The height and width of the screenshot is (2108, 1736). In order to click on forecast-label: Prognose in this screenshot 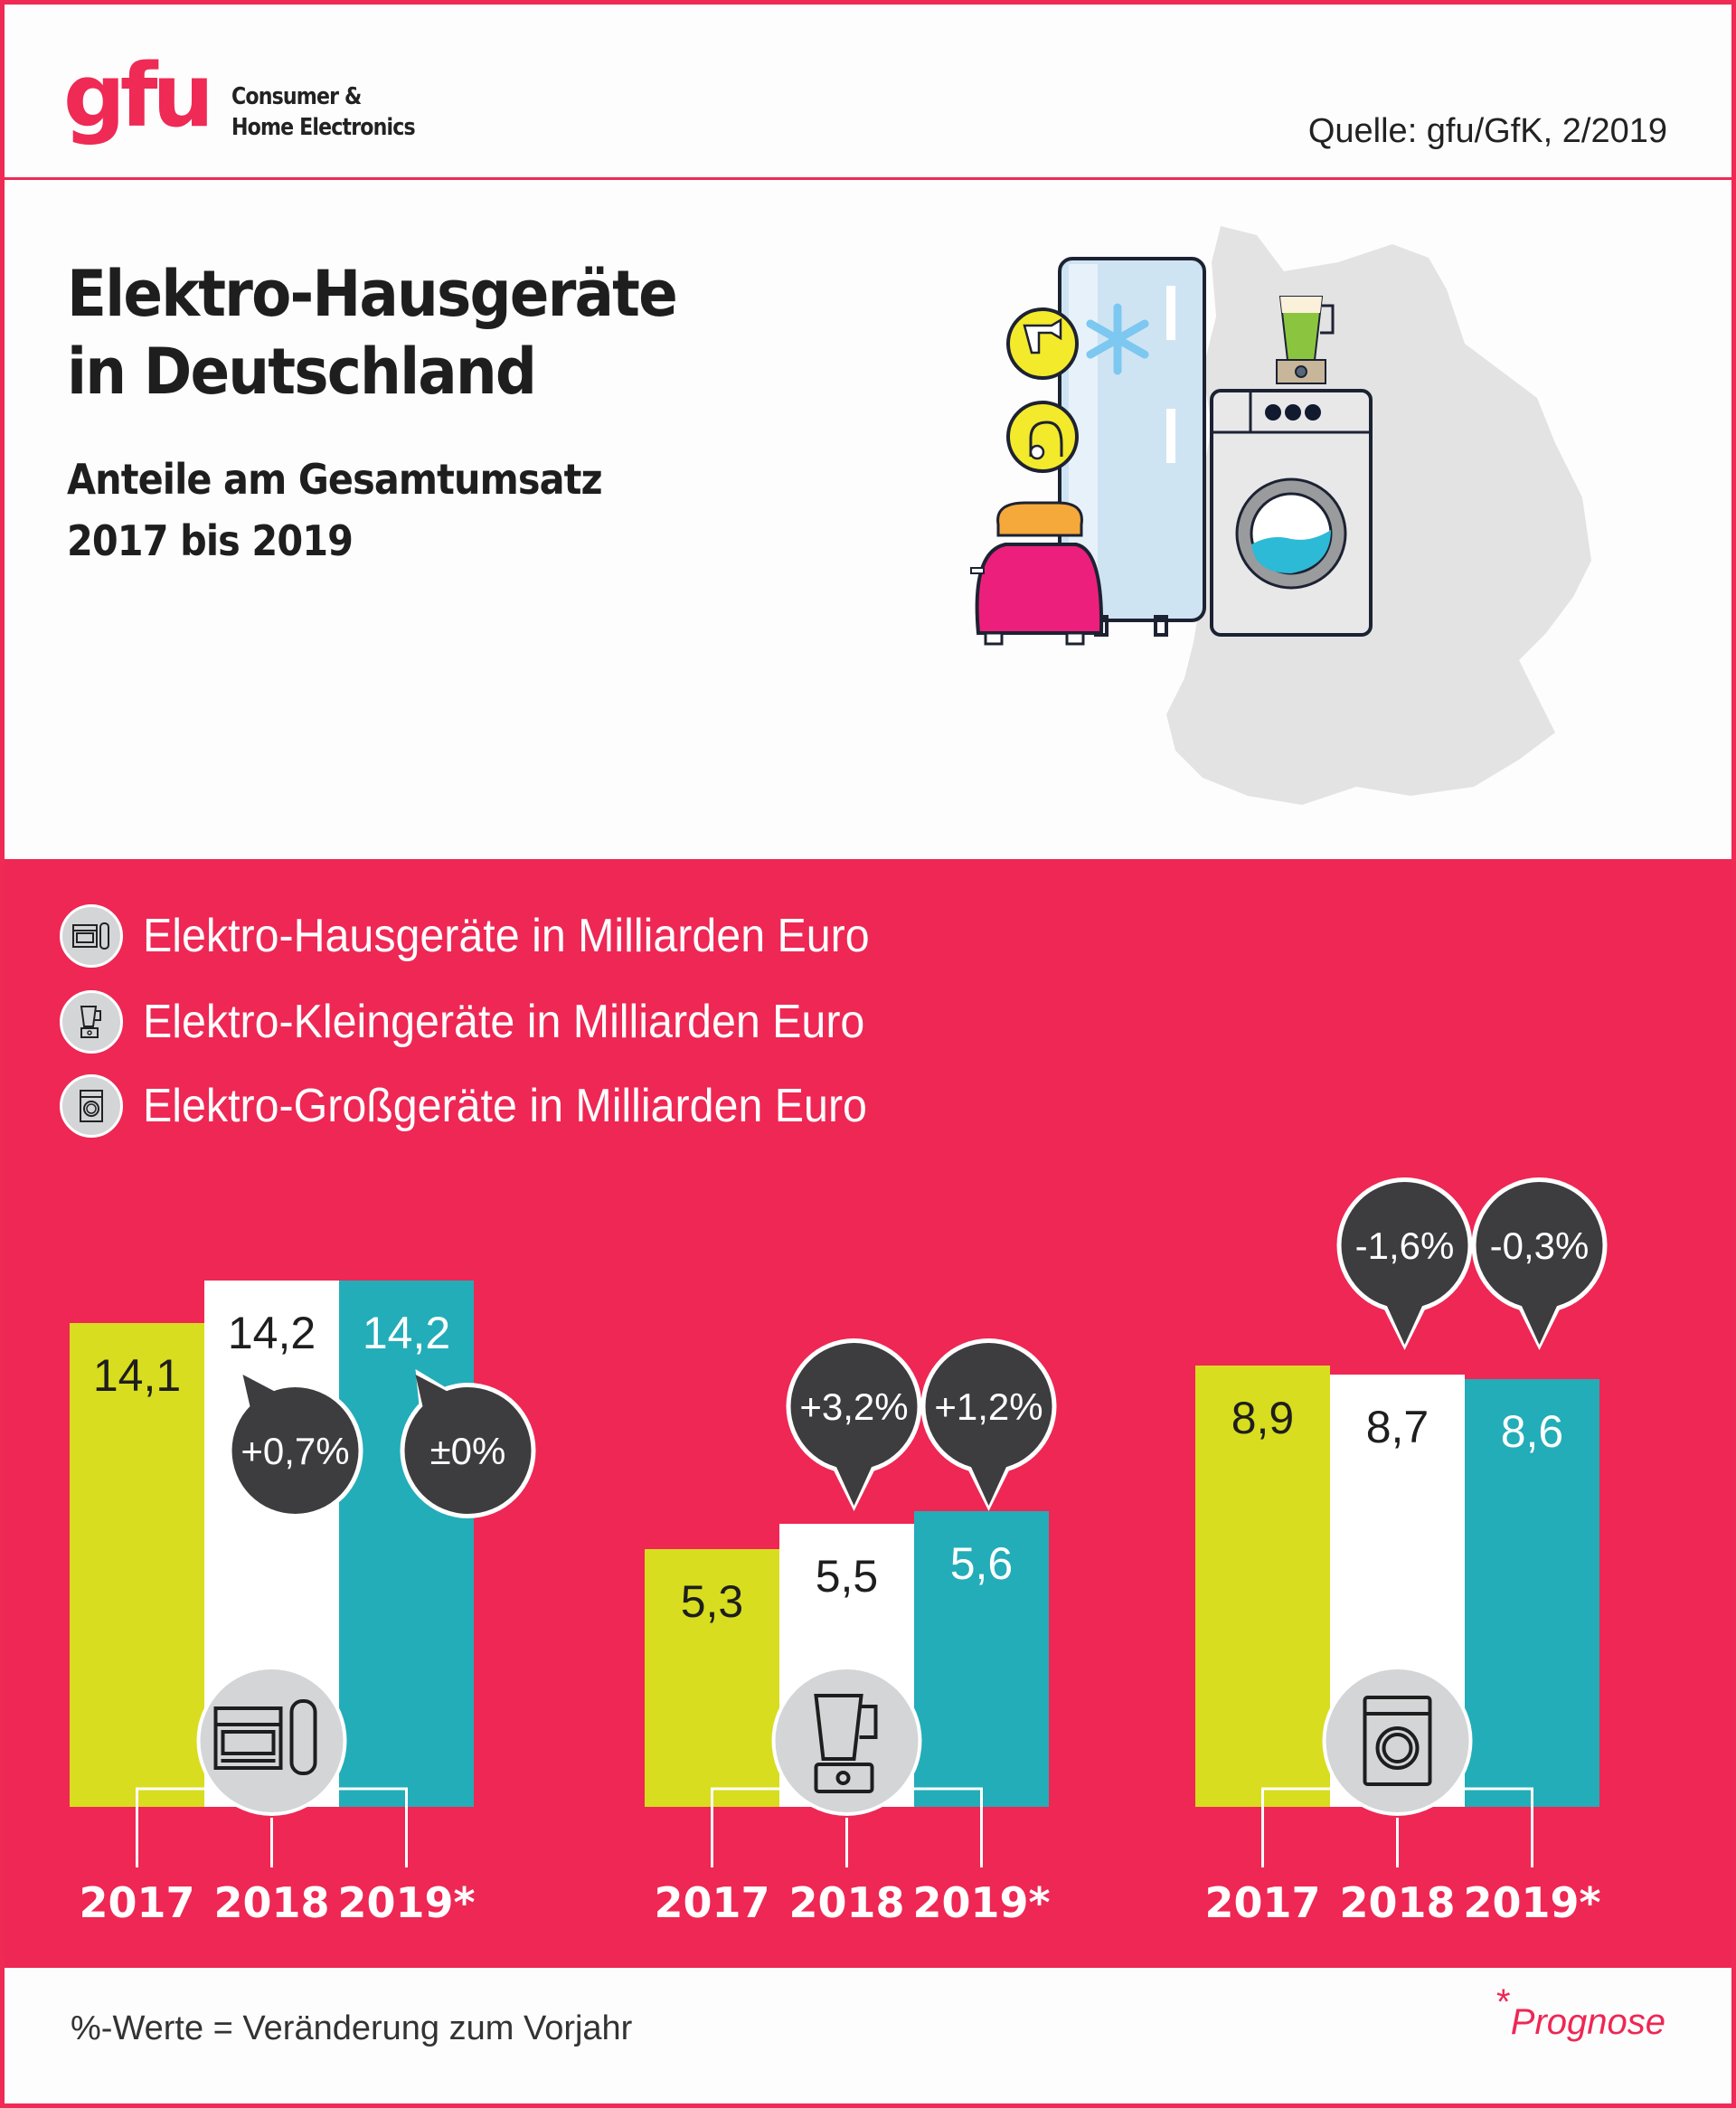, I will do `click(1588, 2022)`.